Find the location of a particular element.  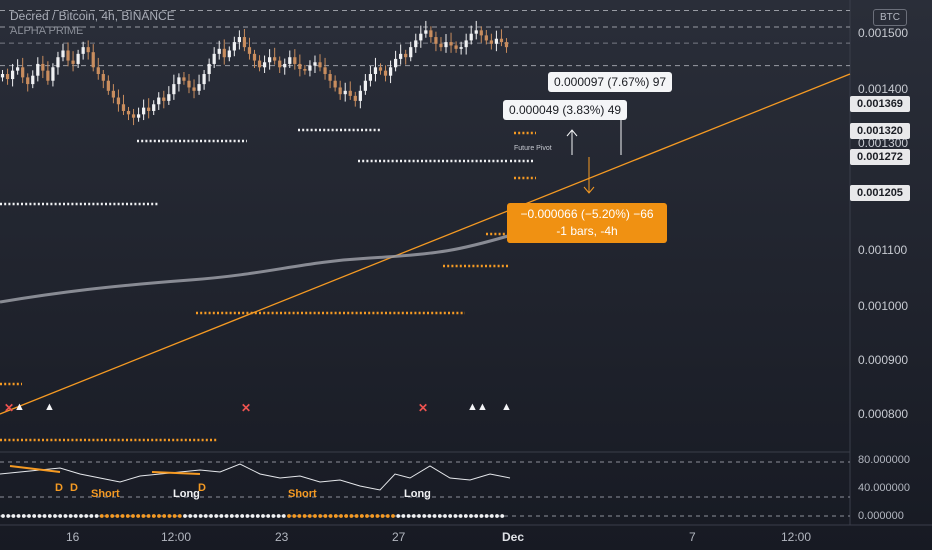

oscillator-axis-label: 80.000000 is located at coordinates (884, 460).